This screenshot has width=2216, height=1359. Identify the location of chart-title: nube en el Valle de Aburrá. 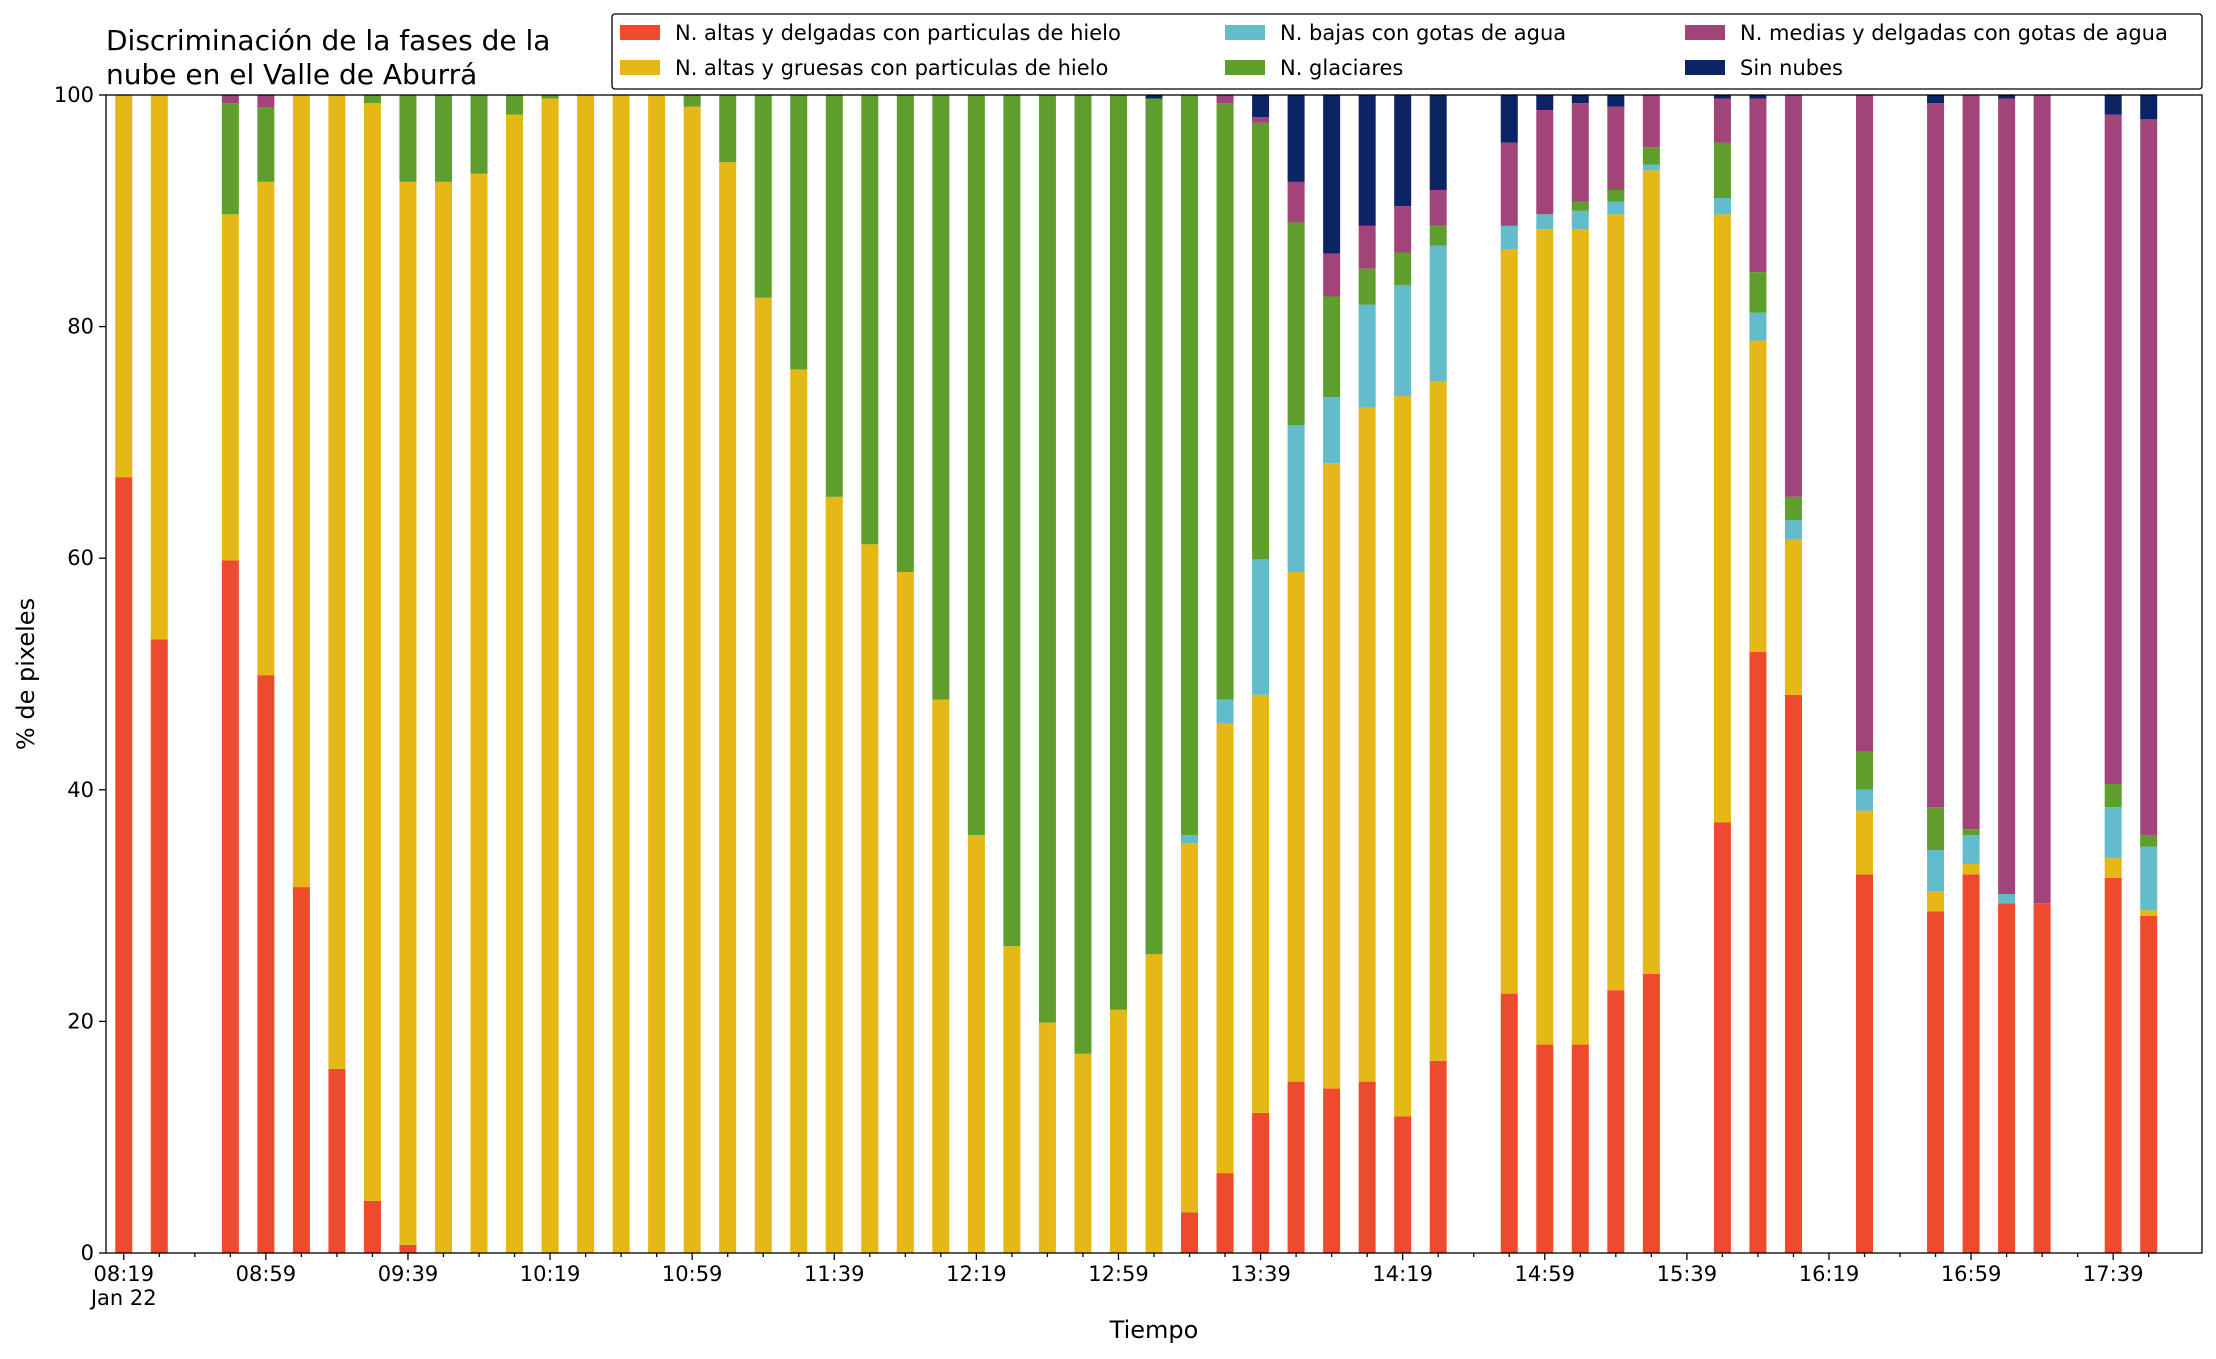
(291, 74).